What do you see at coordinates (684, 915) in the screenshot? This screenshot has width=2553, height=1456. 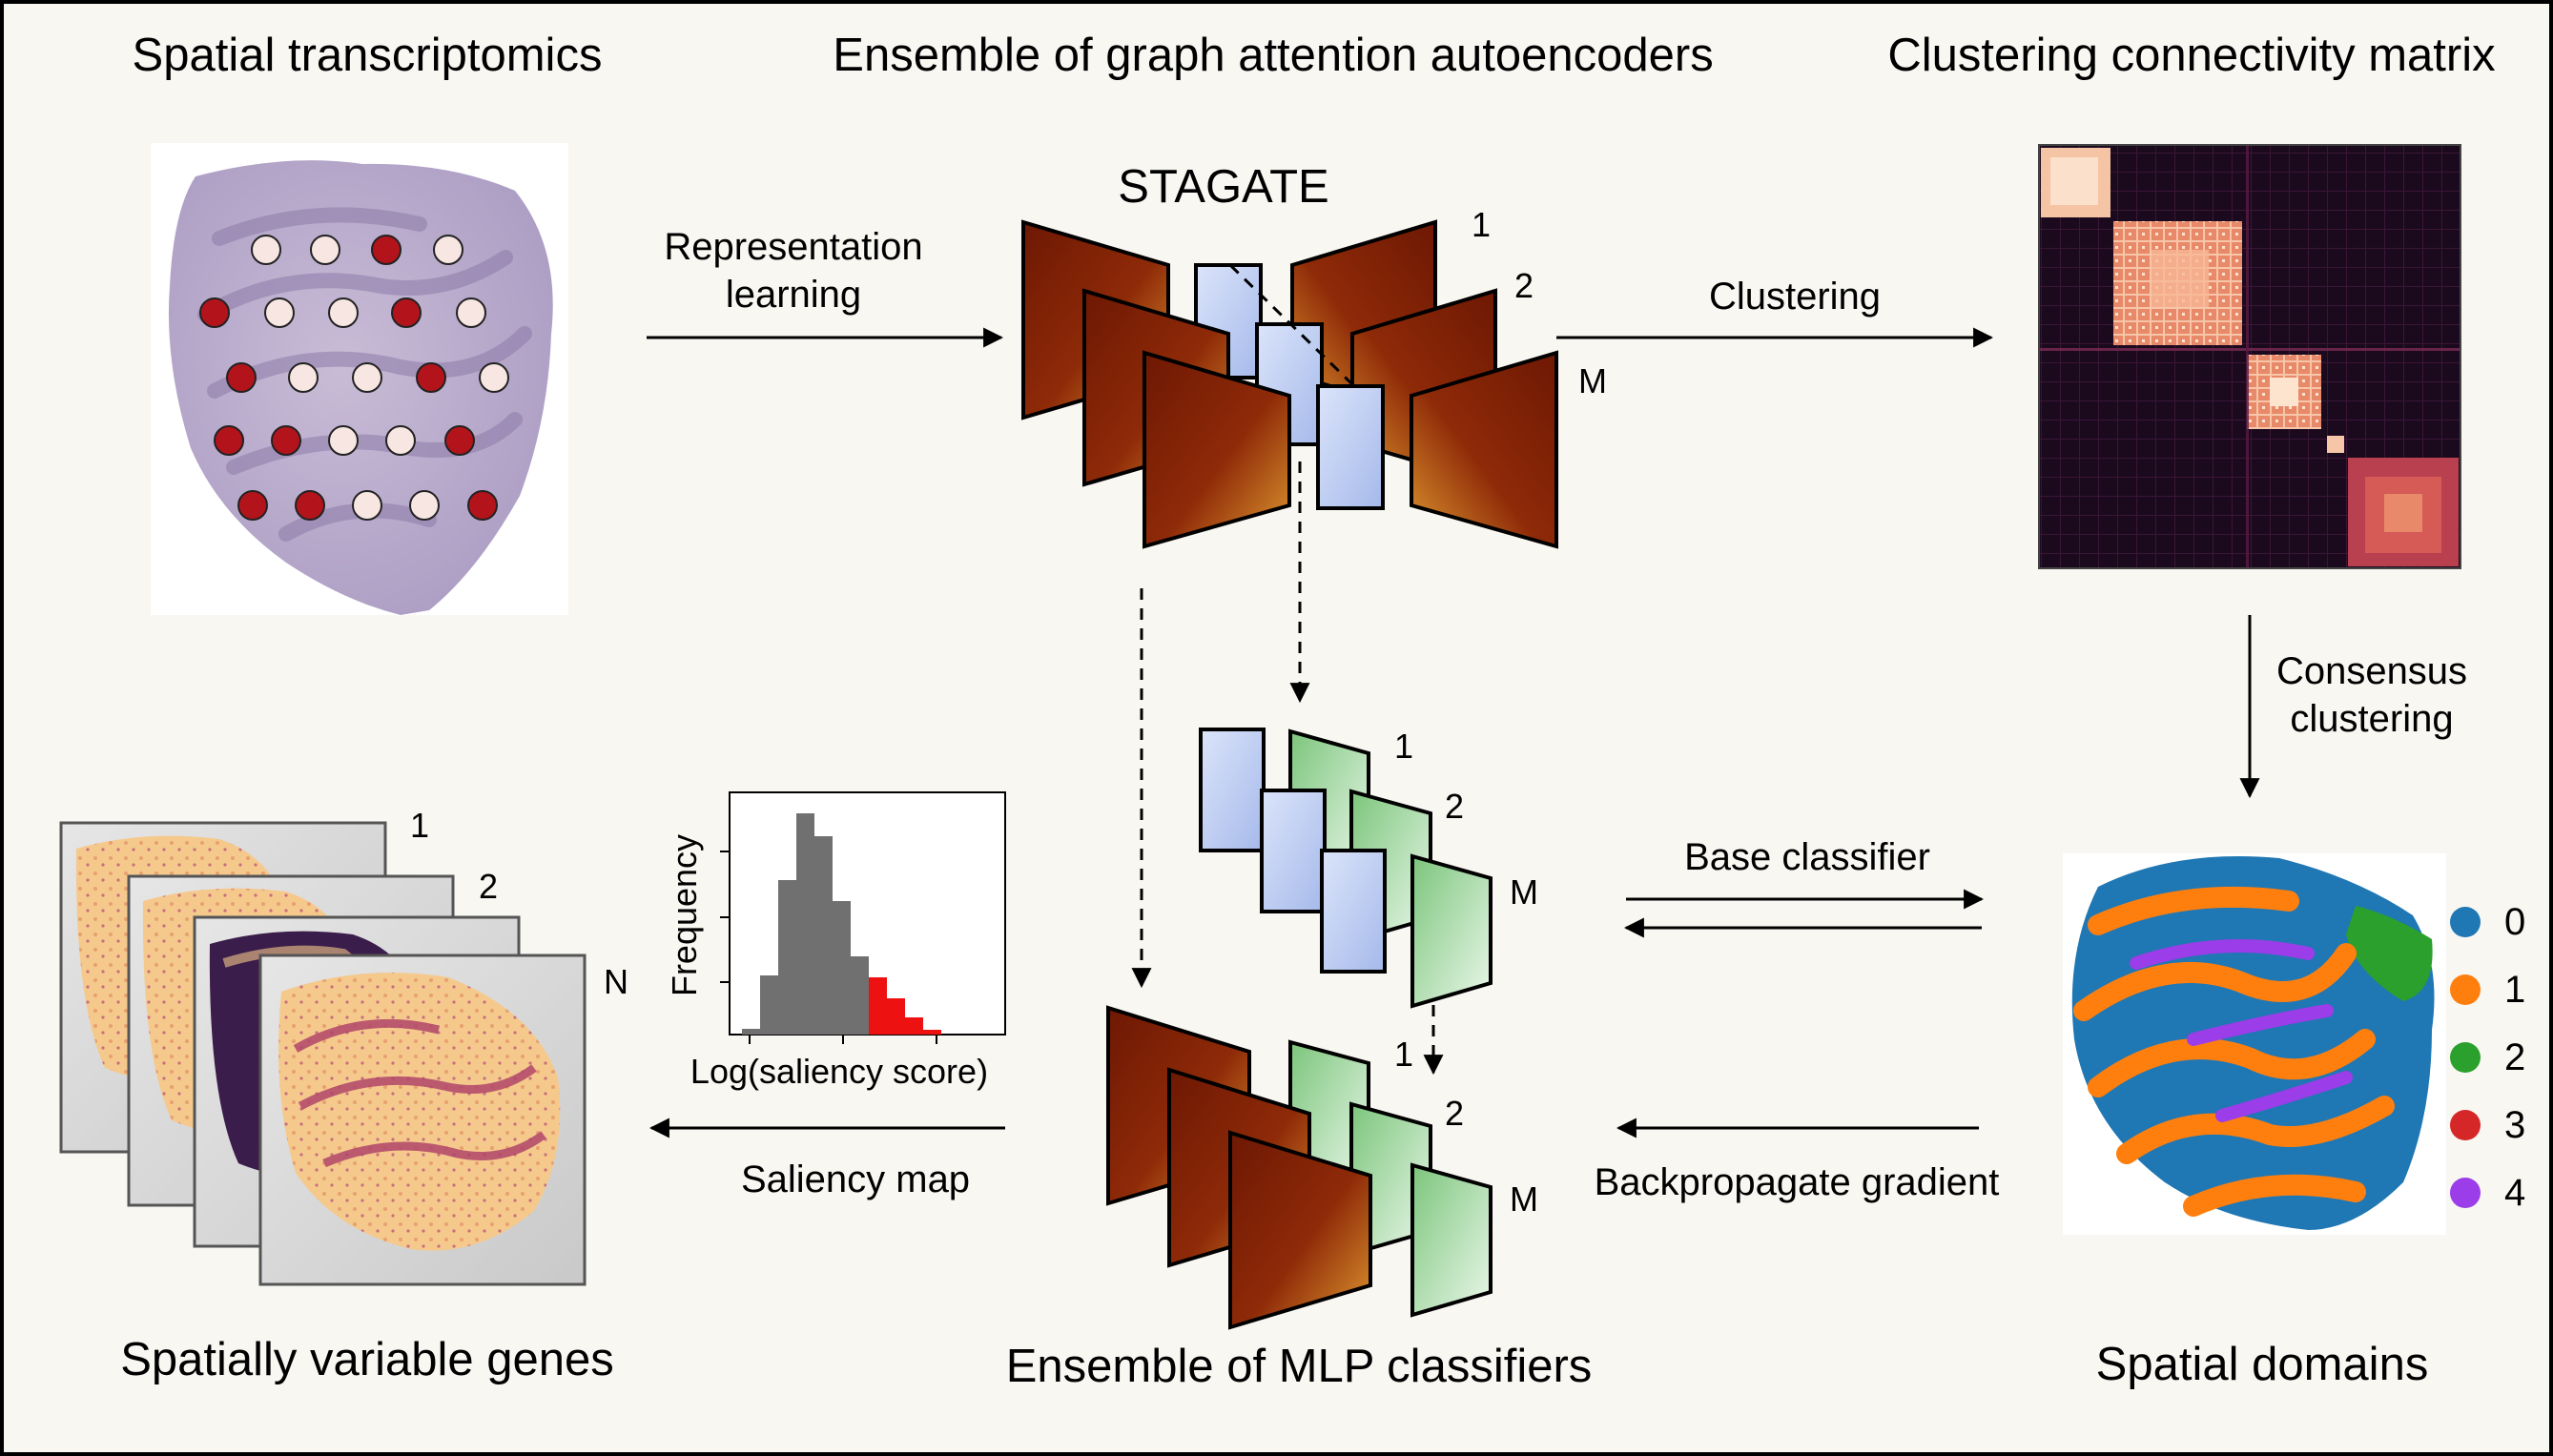 I see `histogram-ylabel: Frequency` at bounding box center [684, 915].